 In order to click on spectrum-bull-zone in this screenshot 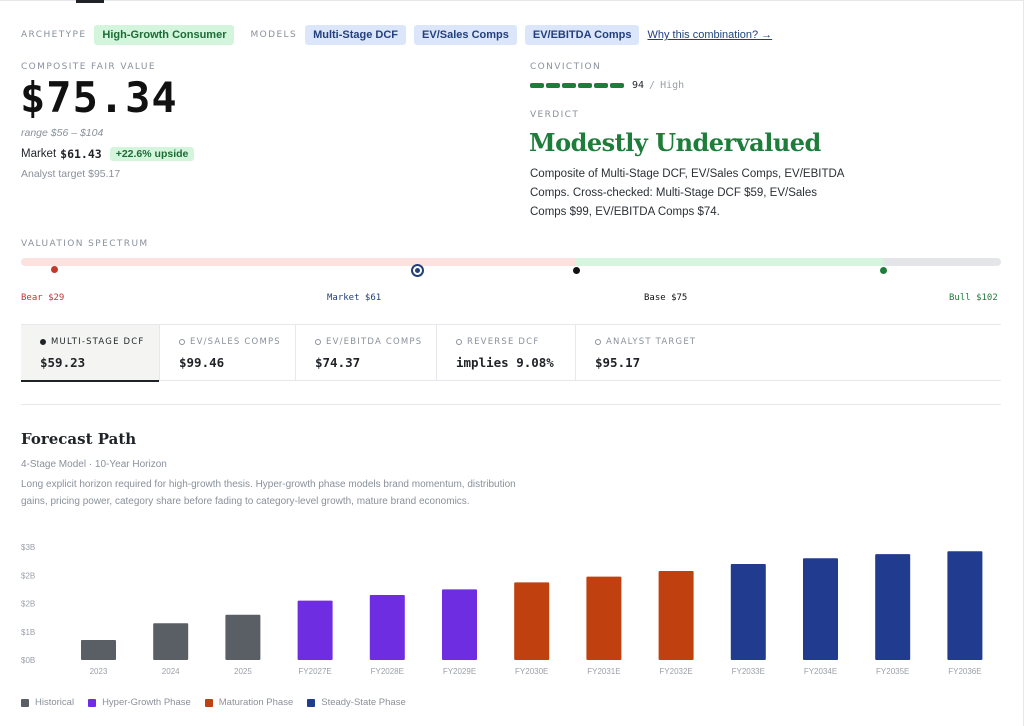, I will do `click(942, 262)`.